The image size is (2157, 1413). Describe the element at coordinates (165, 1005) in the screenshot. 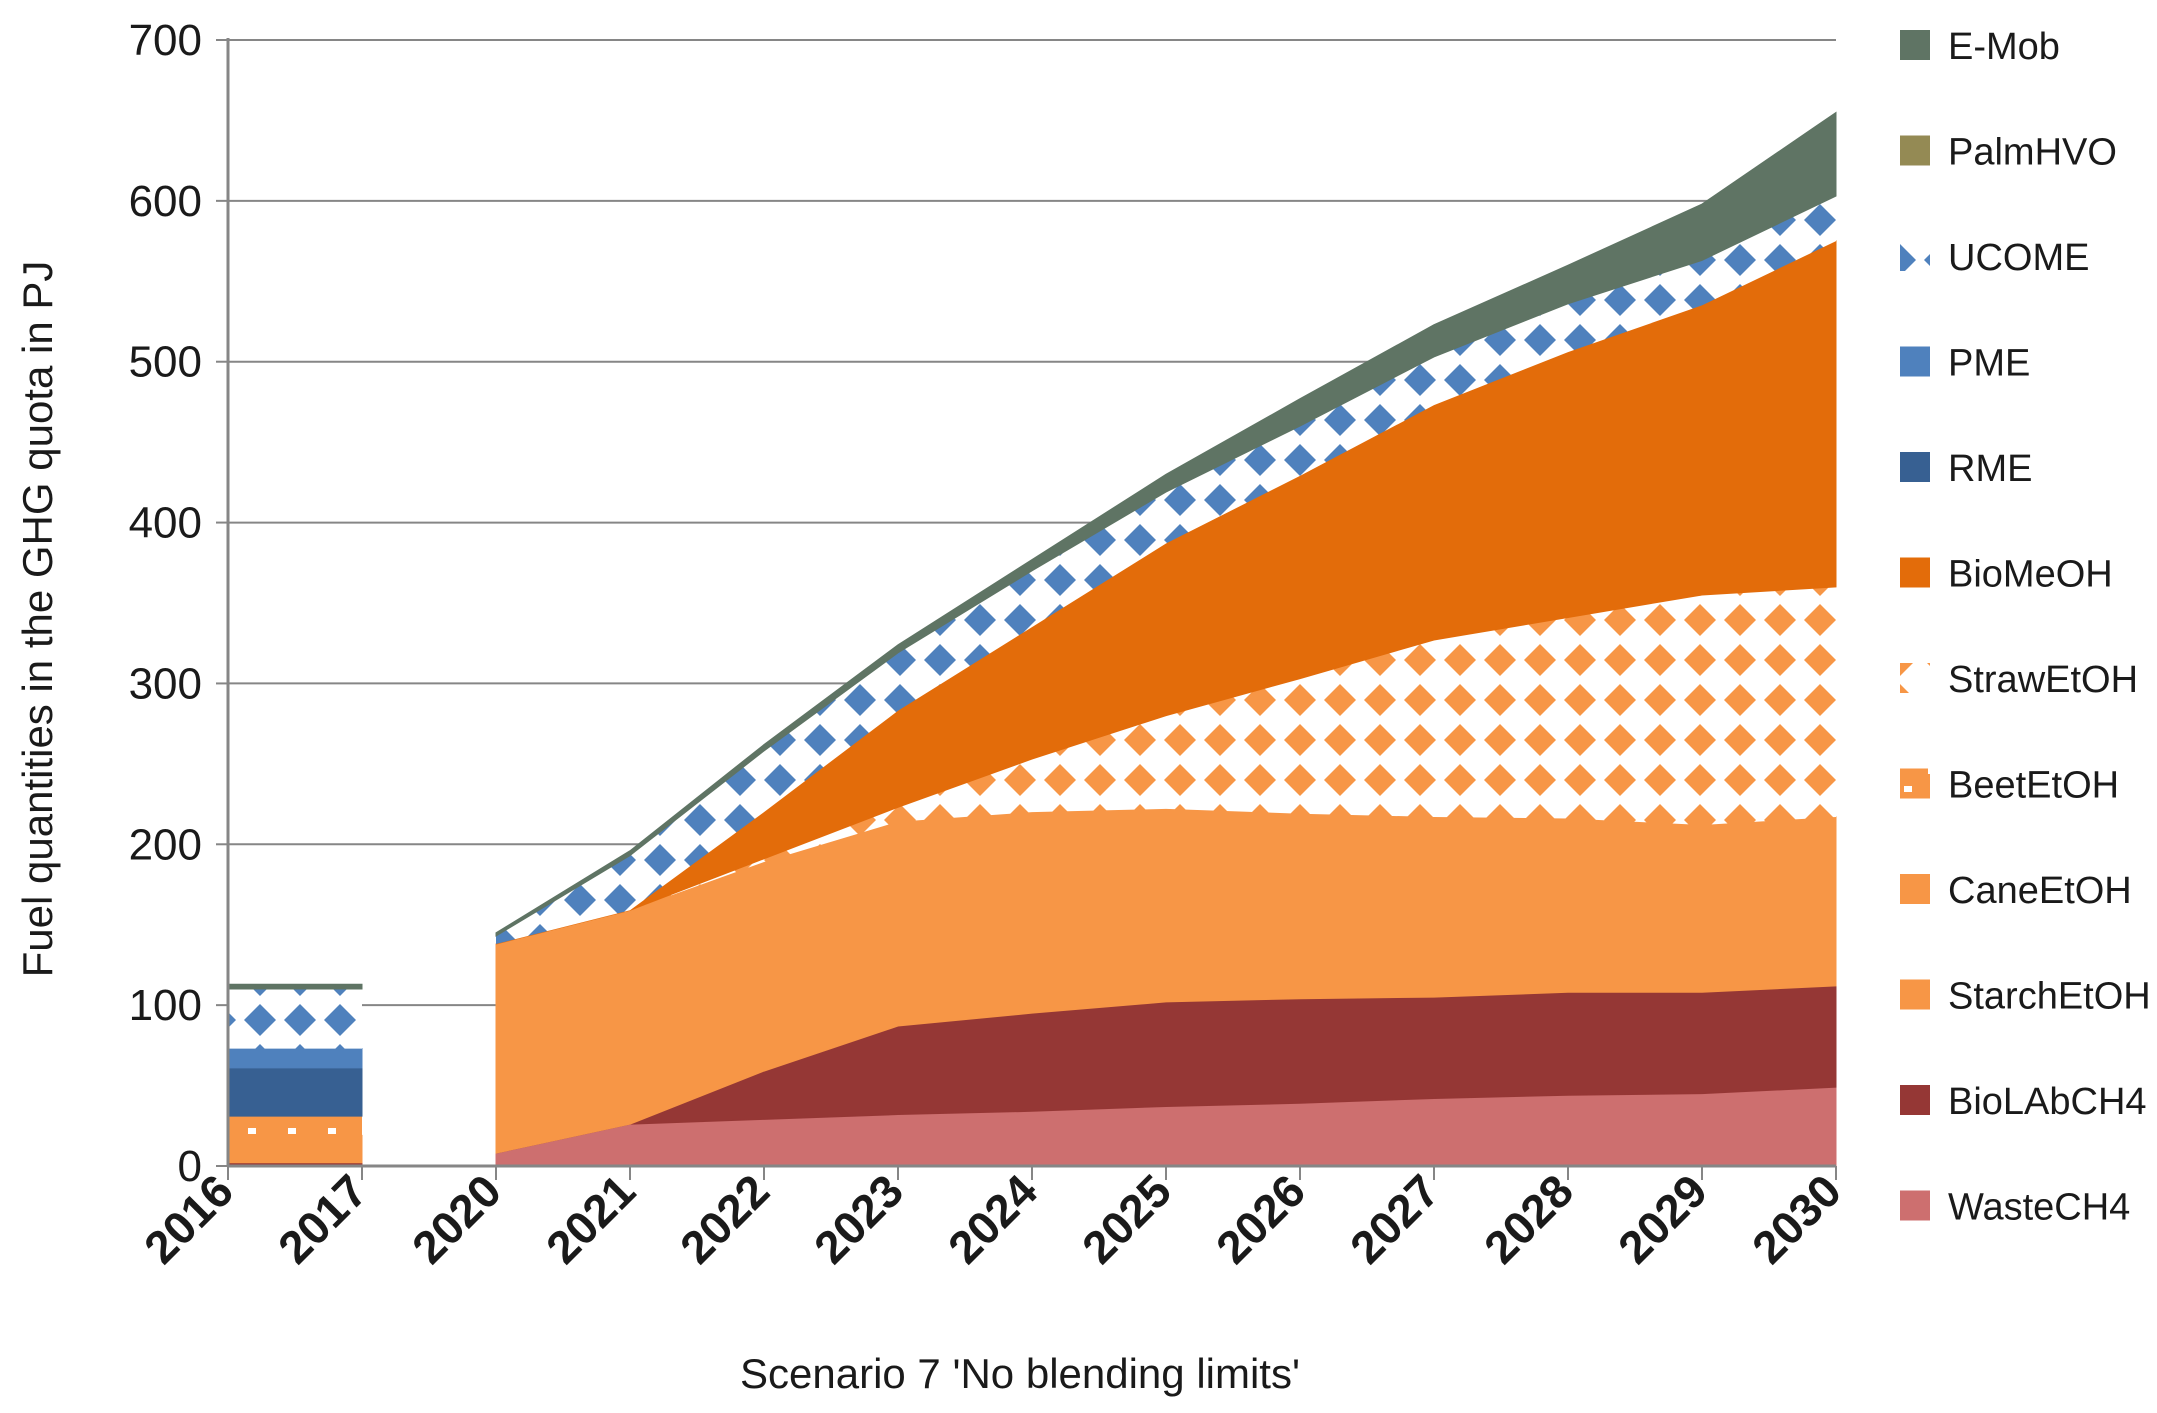

I see `y-tick-label-100: 100` at that location.